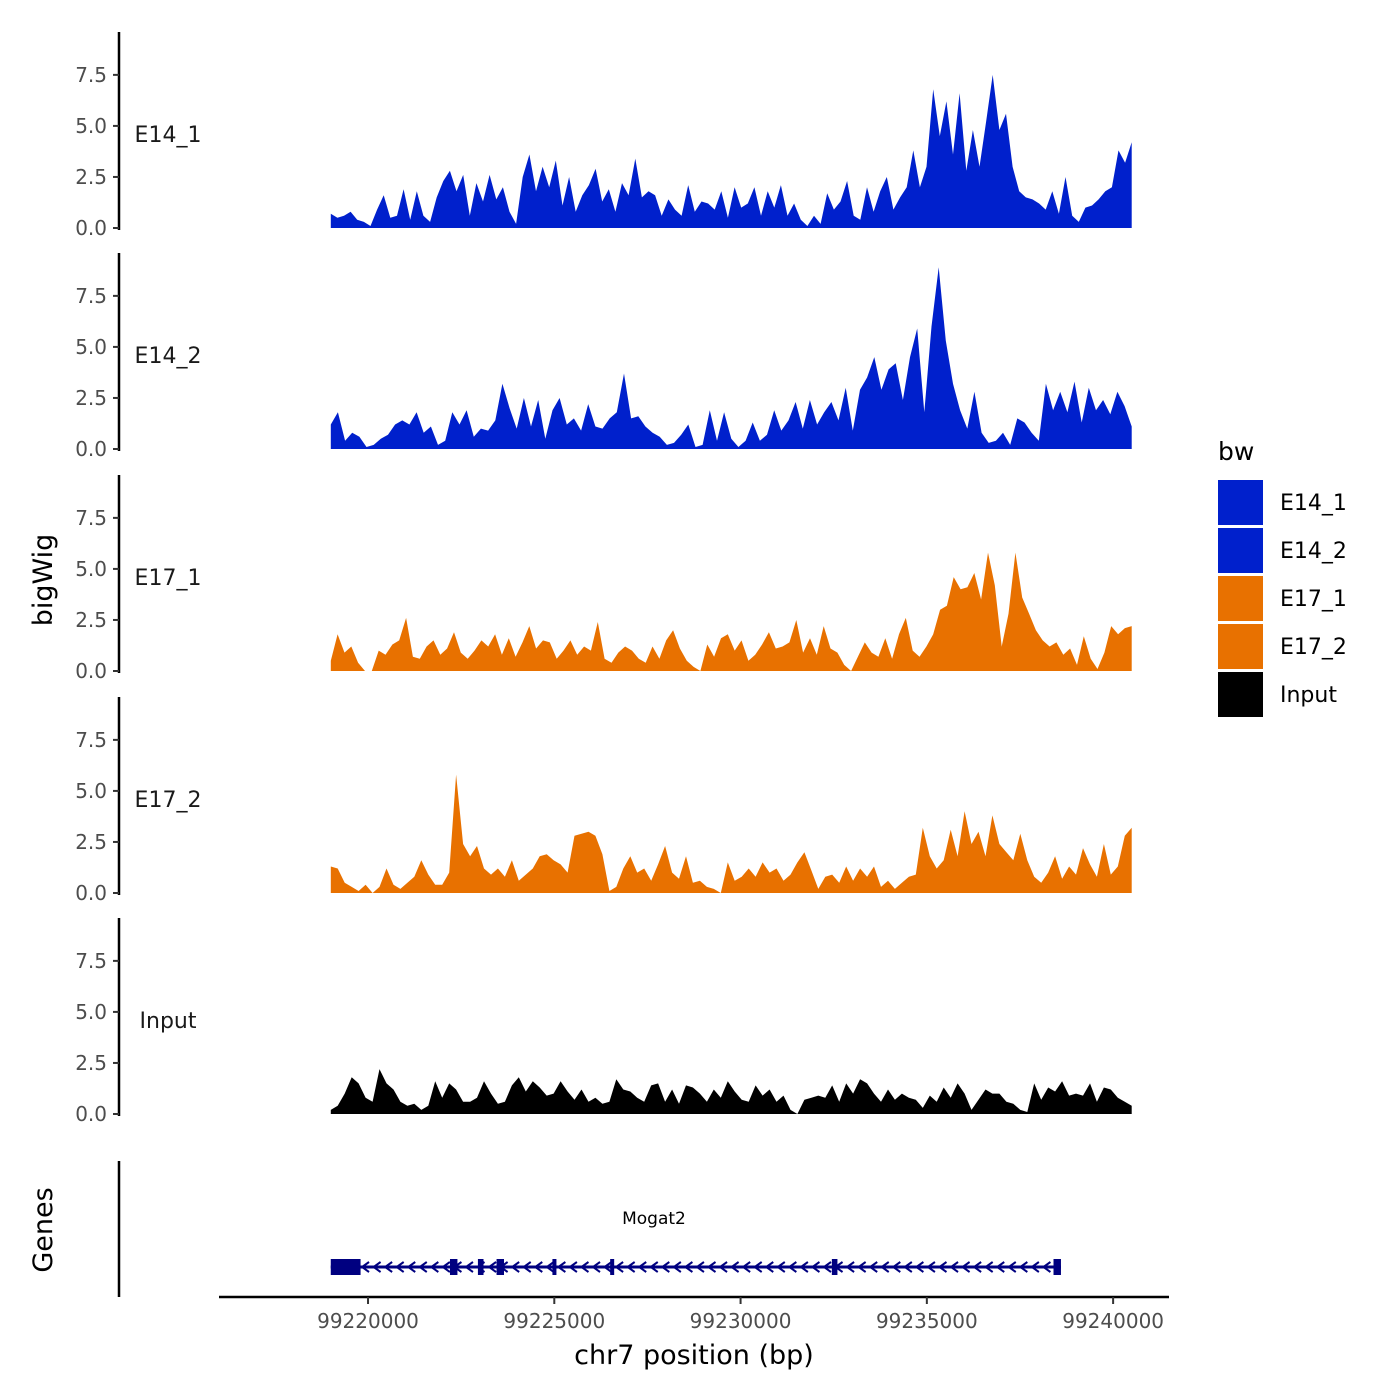 Image resolution: width=1400 pixels, height=1400 pixels. I want to click on track-e14_2: 0.0 2.5 5.0 7.5 E14_2, so click(603, 357).